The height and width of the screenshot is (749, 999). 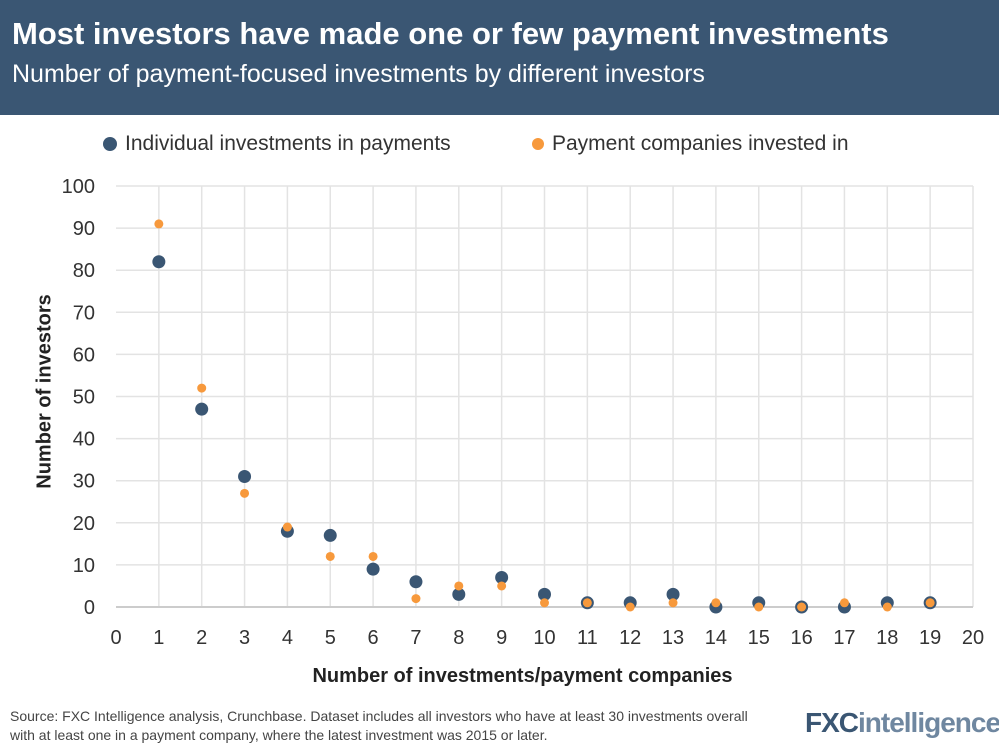 I want to click on x-tick-label: 20, so click(x=973, y=638).